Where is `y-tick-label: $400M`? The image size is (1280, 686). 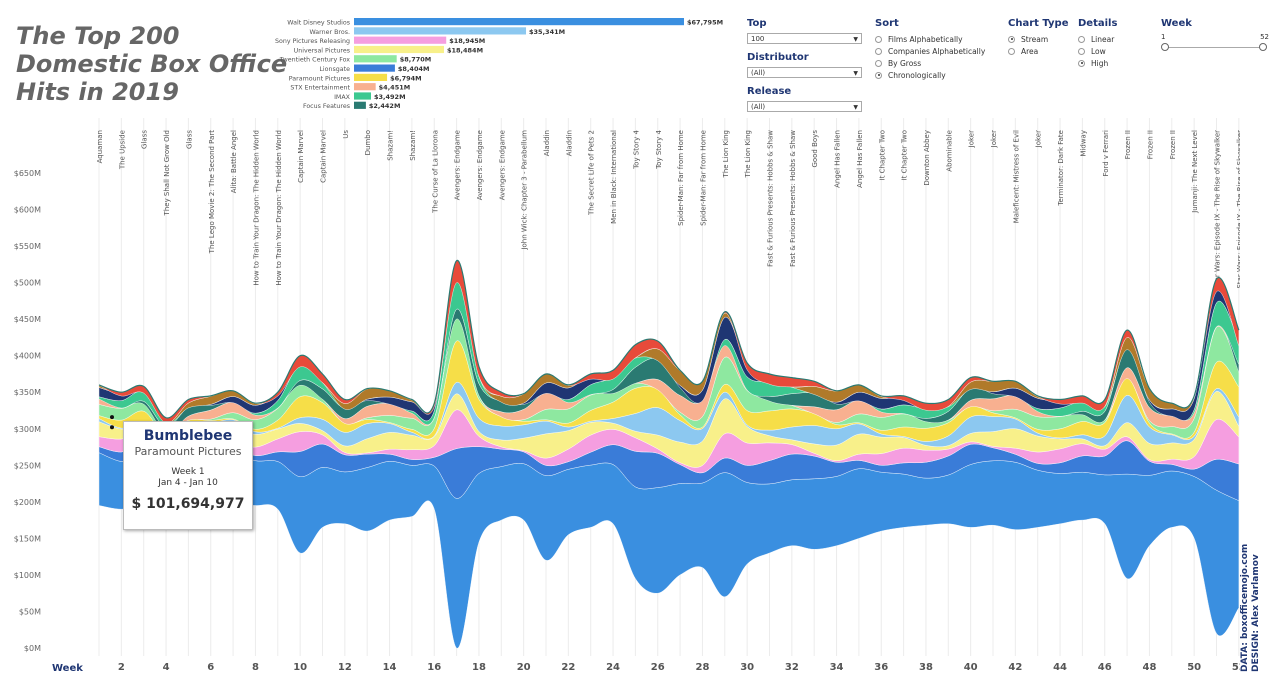
y-tick-label: $400M is located at coordinates (27, 356).